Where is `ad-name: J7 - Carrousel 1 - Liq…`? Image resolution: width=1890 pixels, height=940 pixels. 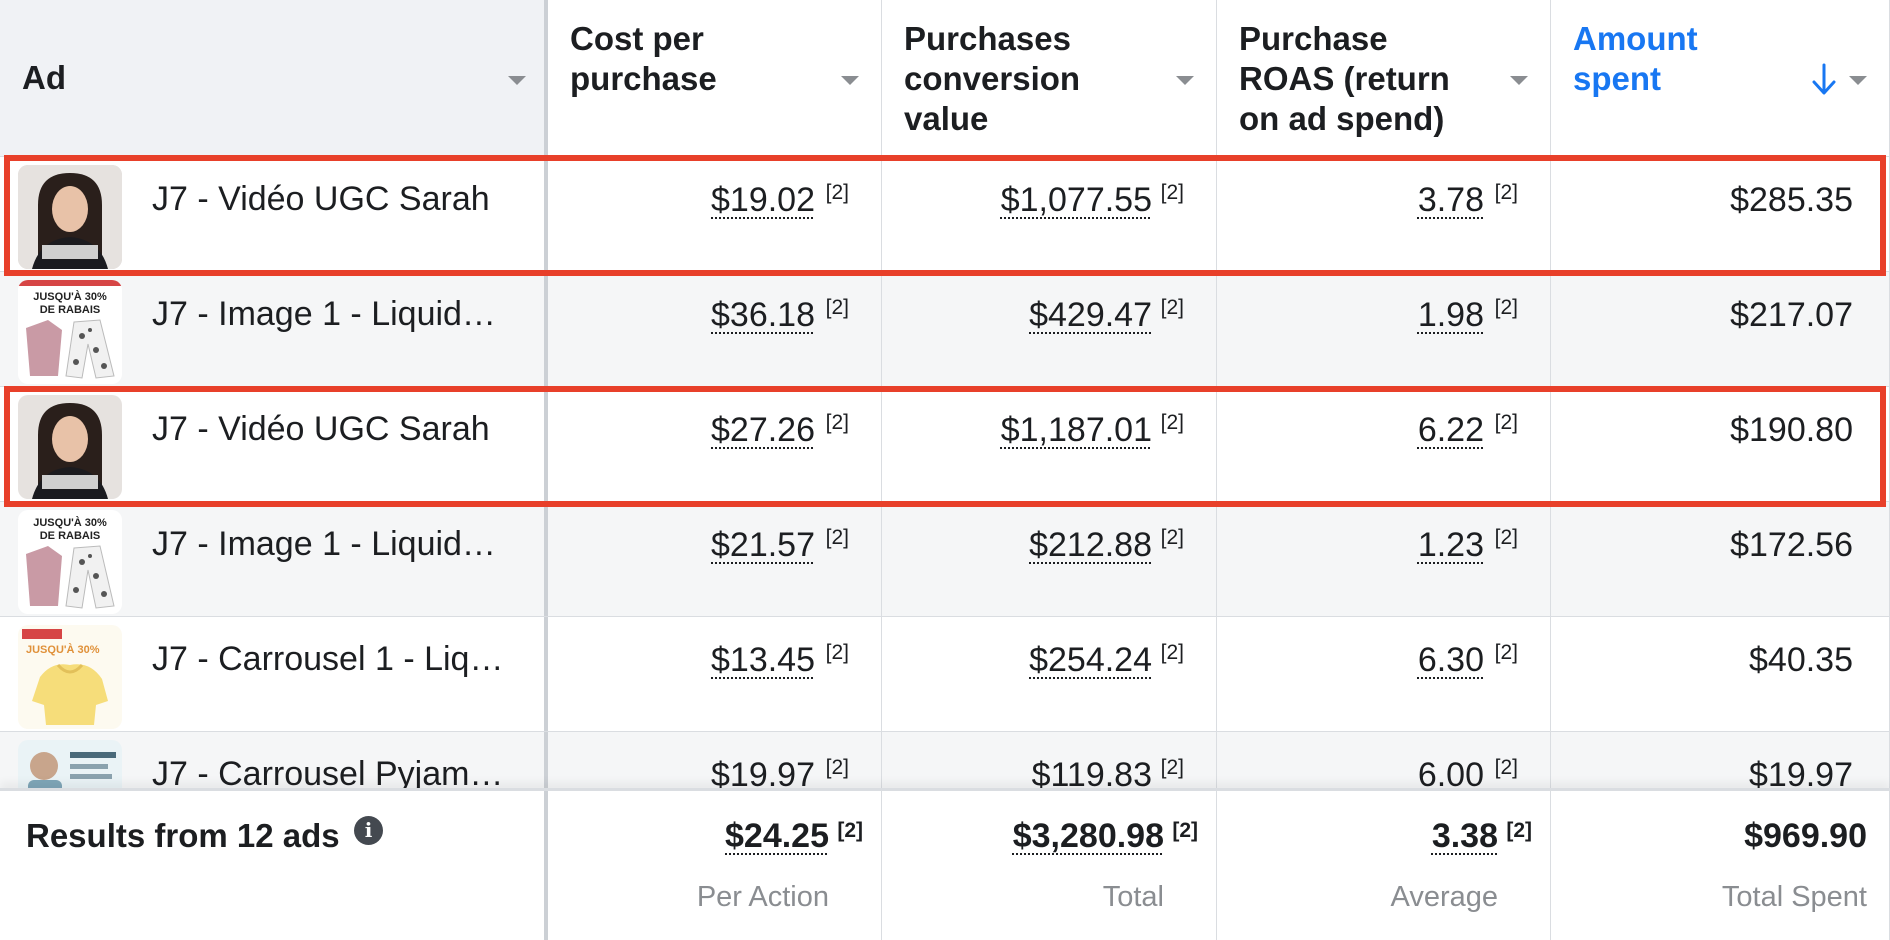
ad-name: J7 - Carrousel 1 - Liq… is located at coordinates (328, 659).